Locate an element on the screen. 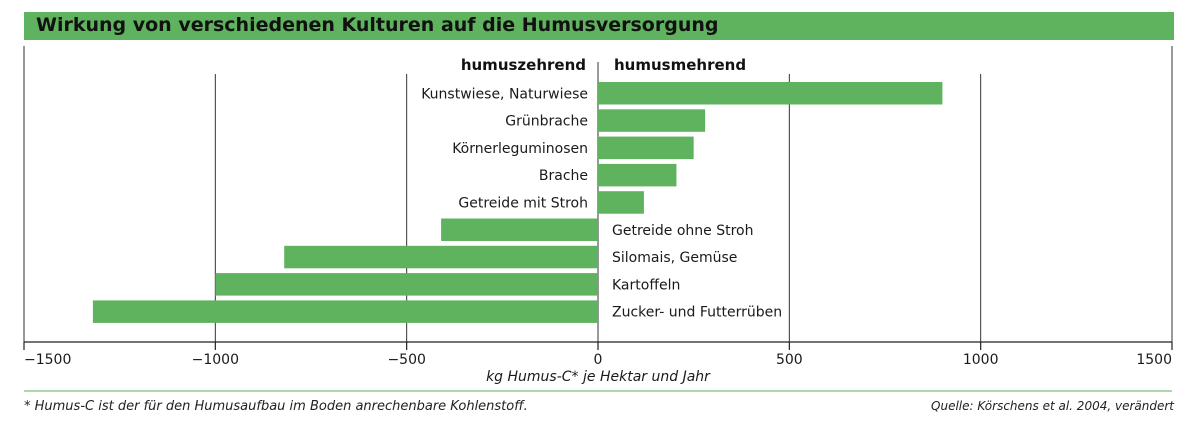  header-humusmehrend: humusmehrend is located at coordinates (680, 65).